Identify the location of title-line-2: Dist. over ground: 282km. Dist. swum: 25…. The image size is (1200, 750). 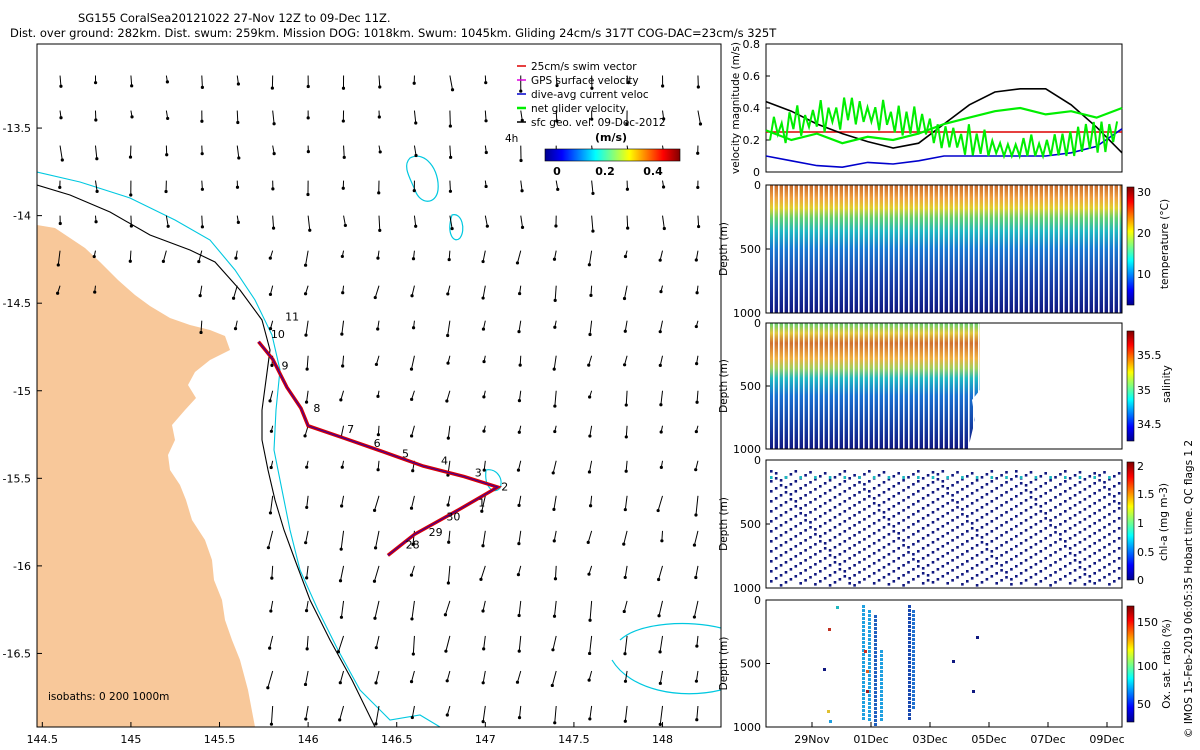
(393, 33).